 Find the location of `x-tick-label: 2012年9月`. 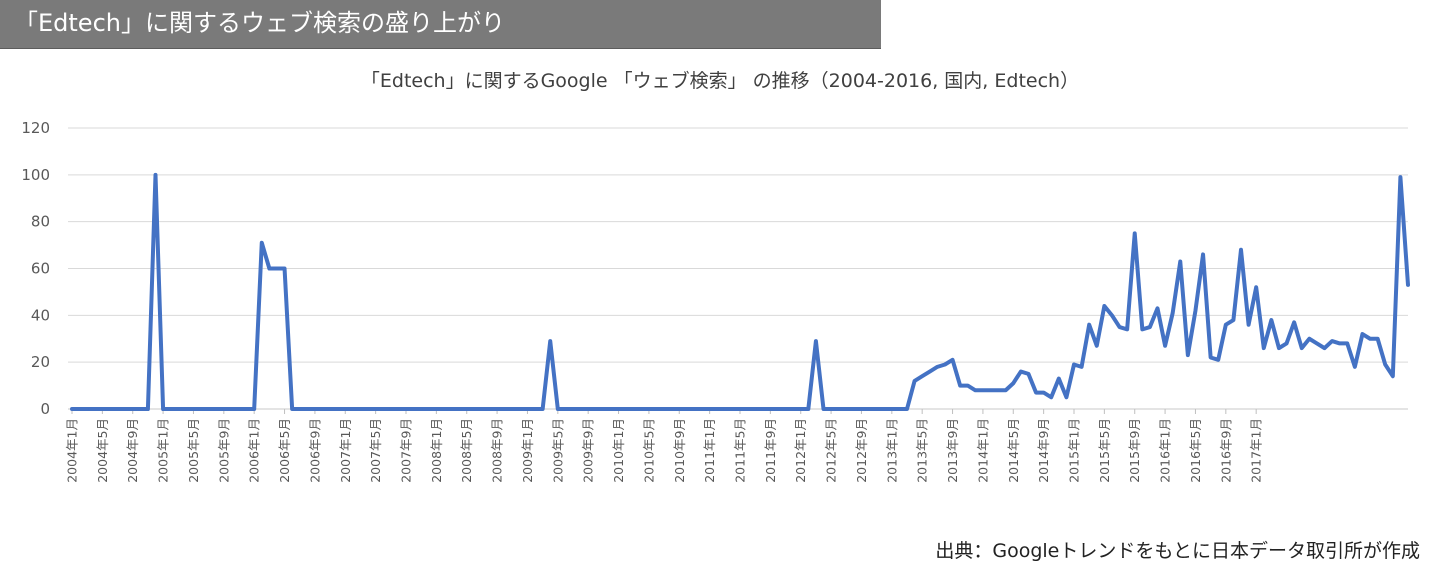

x-tick-label: 2012年9月 is located at coordinates (861, 450).